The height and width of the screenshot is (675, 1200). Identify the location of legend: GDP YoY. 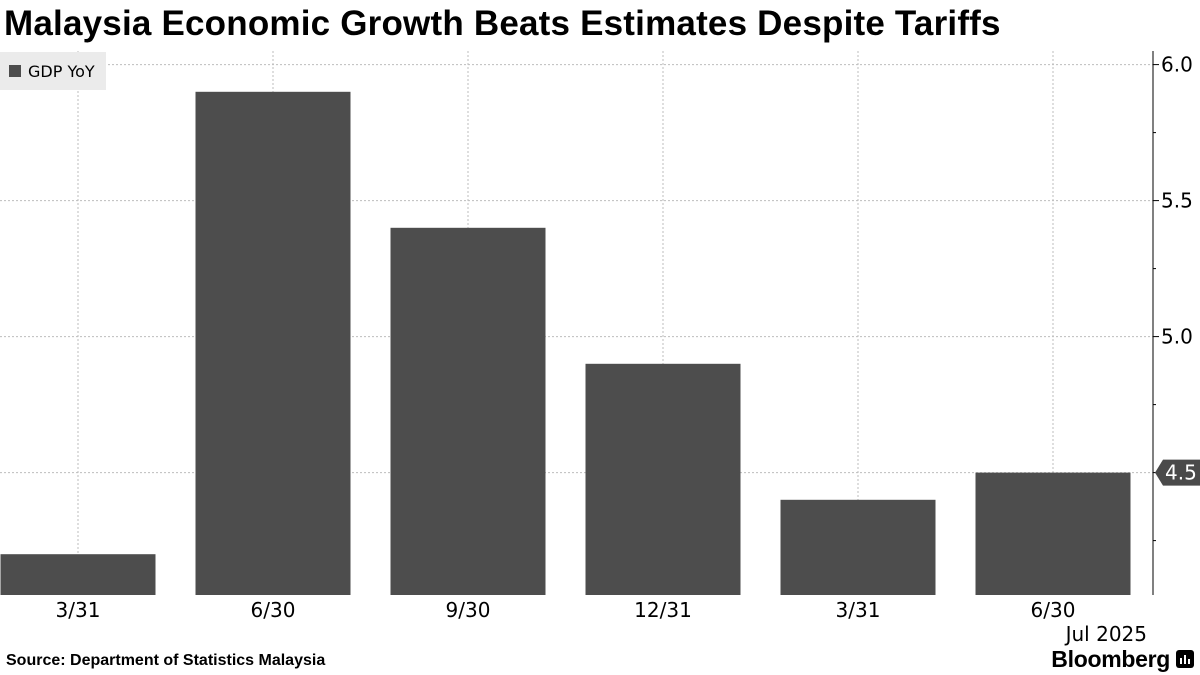
(53, 71).